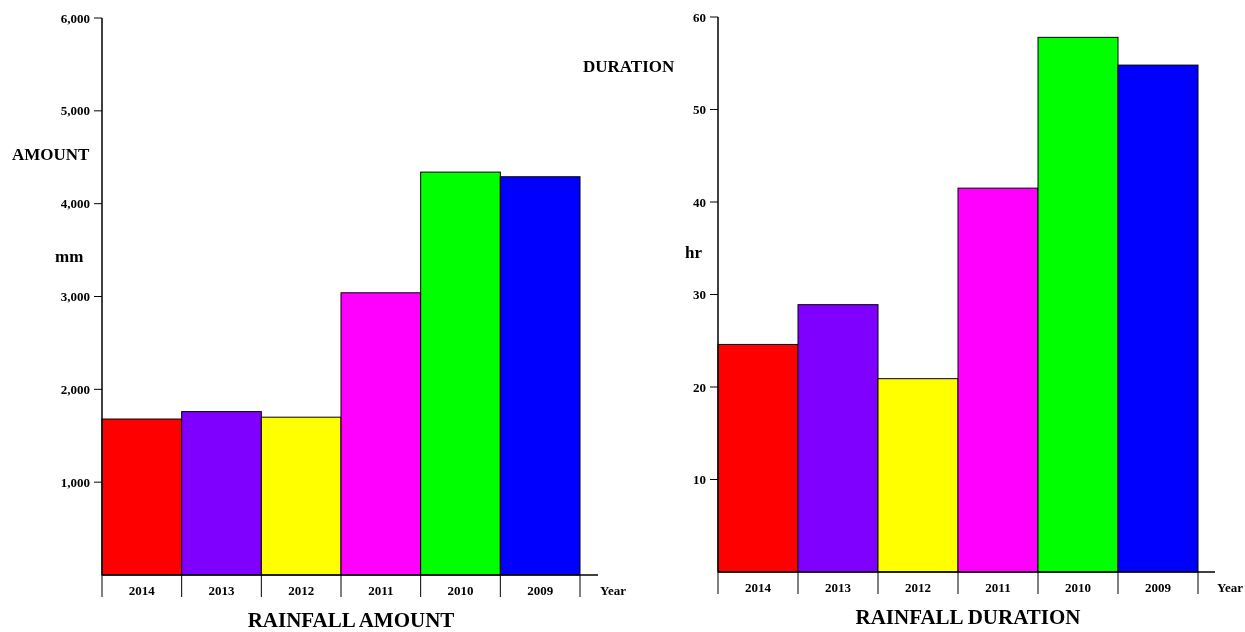 The height and width of the screenshot is (632, 1245). I want to click on y-tick-label: 60, so click(699, 17).